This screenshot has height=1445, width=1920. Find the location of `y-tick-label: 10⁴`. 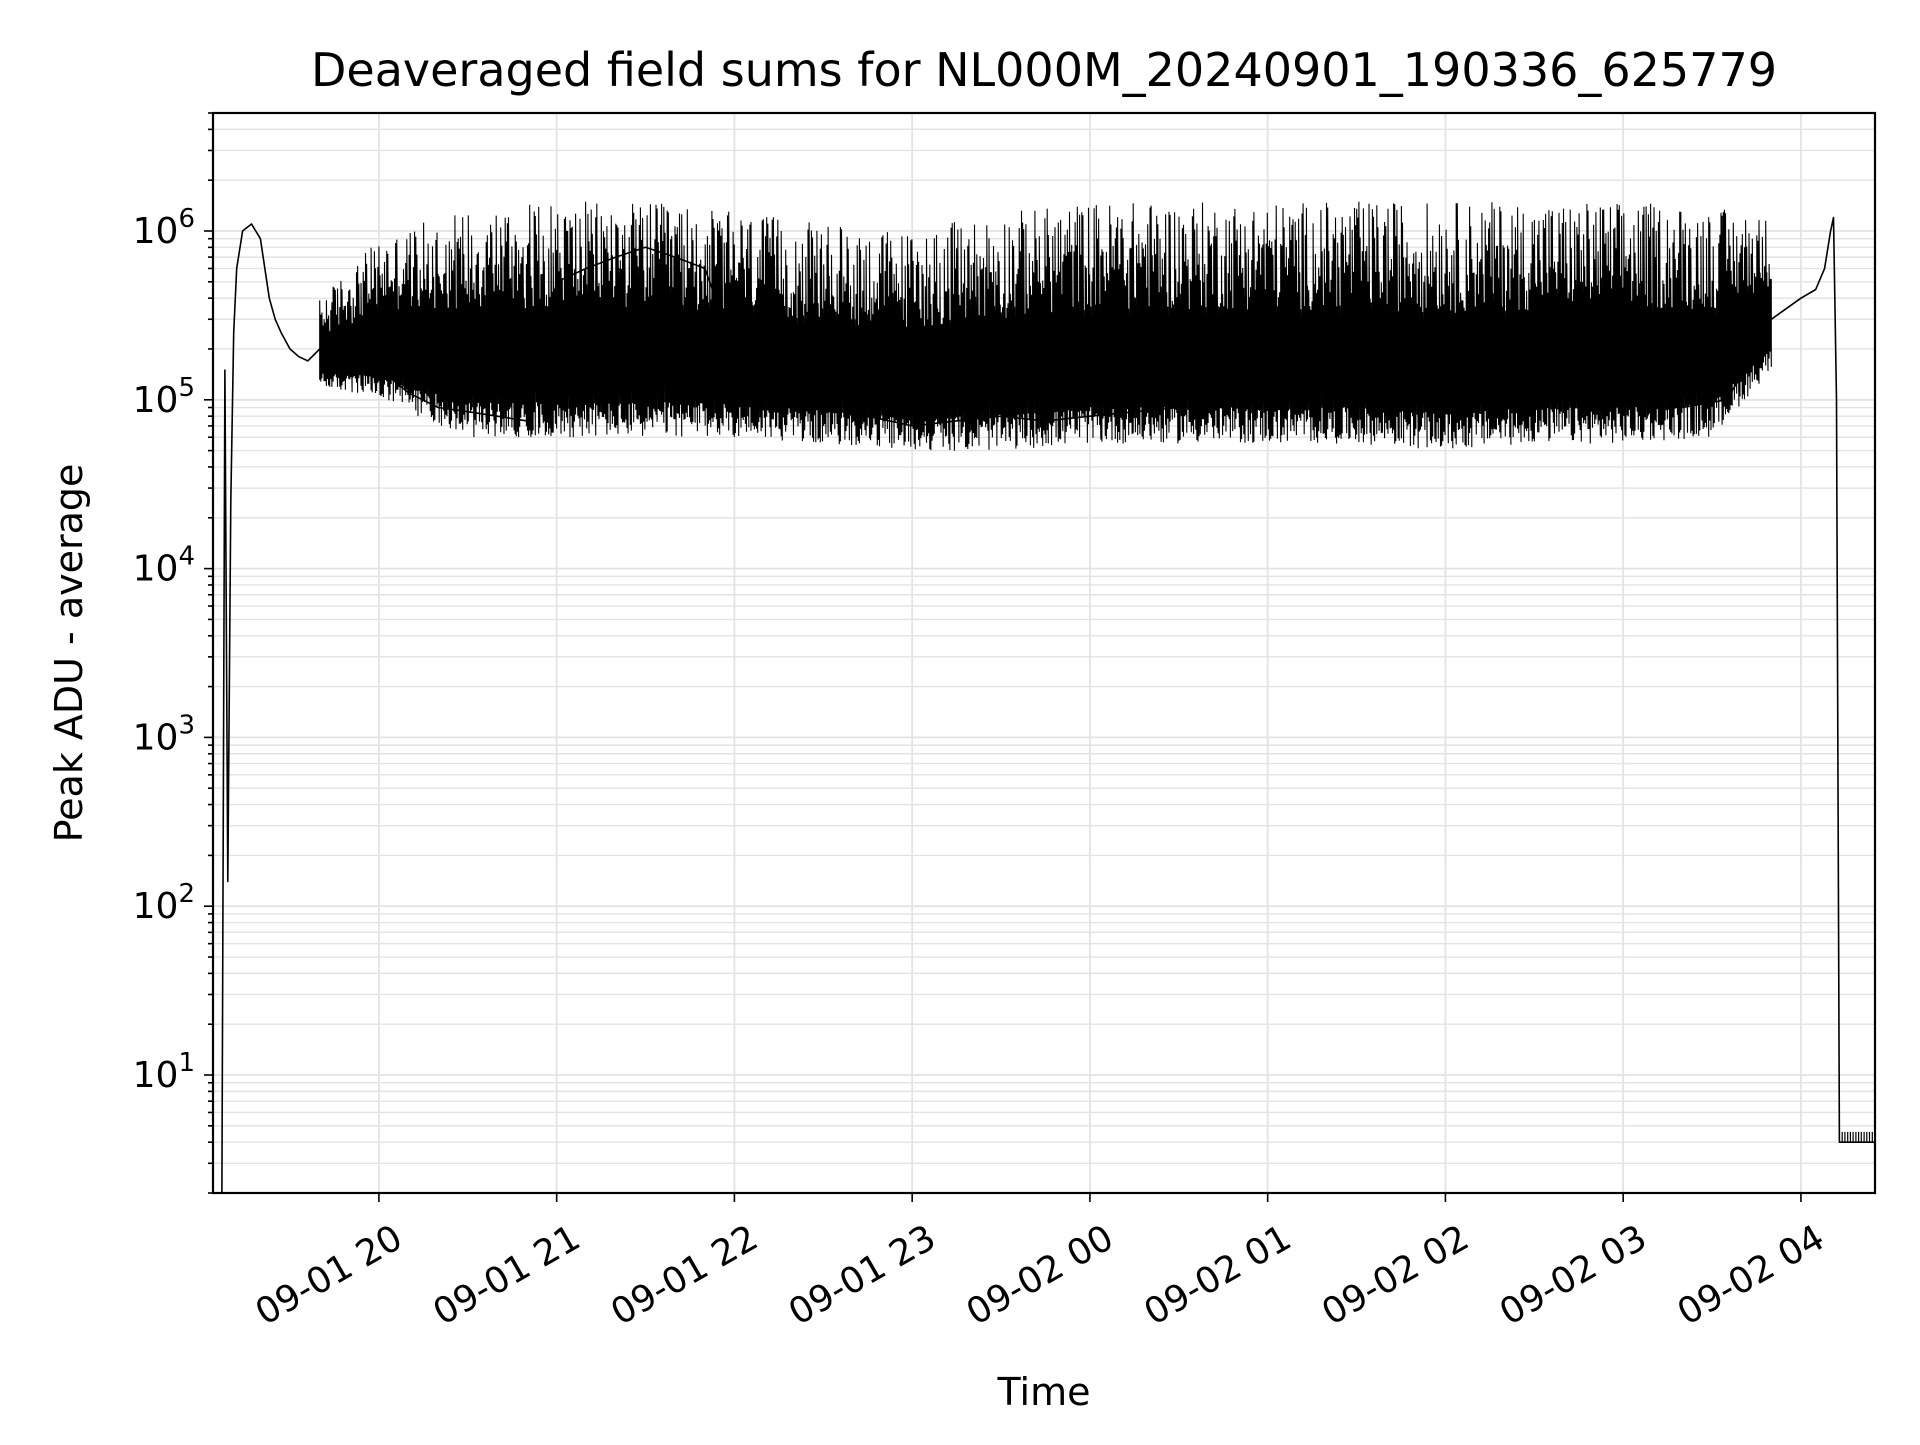

y-tick-label: 10⁴ is located at coordinates (164, 566).